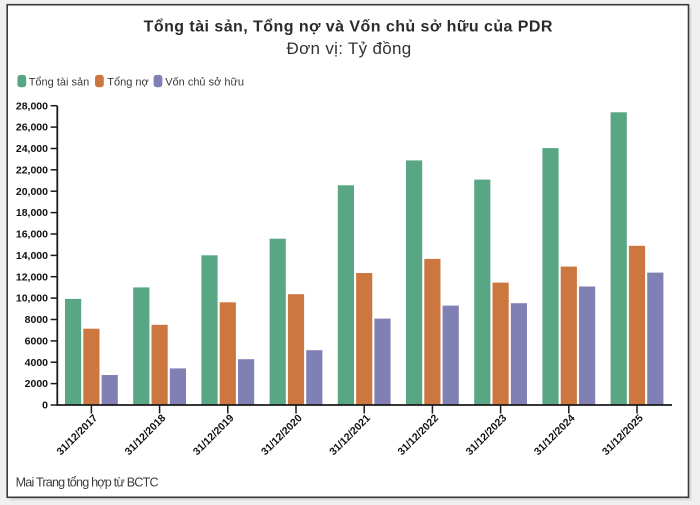  Describe the element at coordinates (32, 299) in the screenshot. I see `svg-text: 10,000` at that location.